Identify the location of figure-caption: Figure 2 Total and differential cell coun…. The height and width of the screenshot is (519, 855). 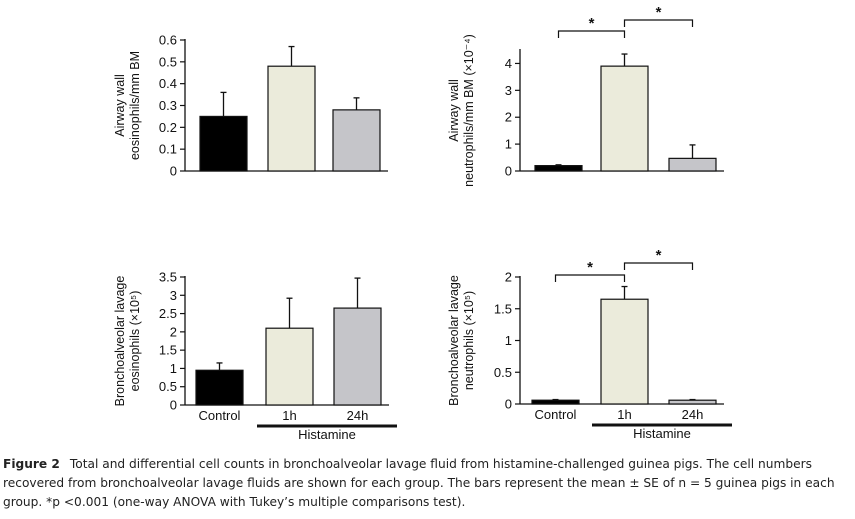
(428, 483).